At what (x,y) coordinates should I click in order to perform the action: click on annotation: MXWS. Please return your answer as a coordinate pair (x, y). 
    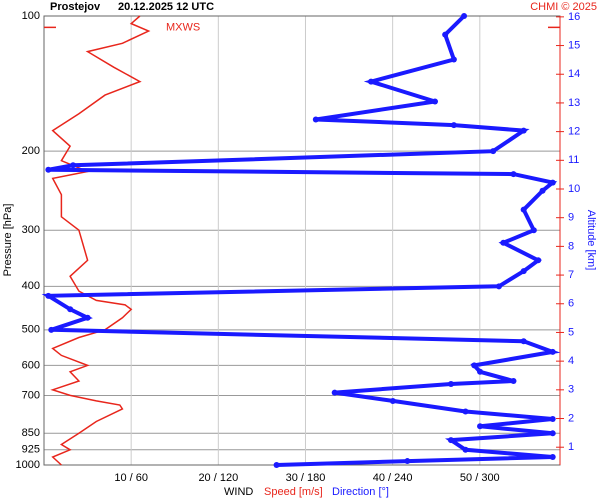
    Looking at the image, I should click on (183, 27).